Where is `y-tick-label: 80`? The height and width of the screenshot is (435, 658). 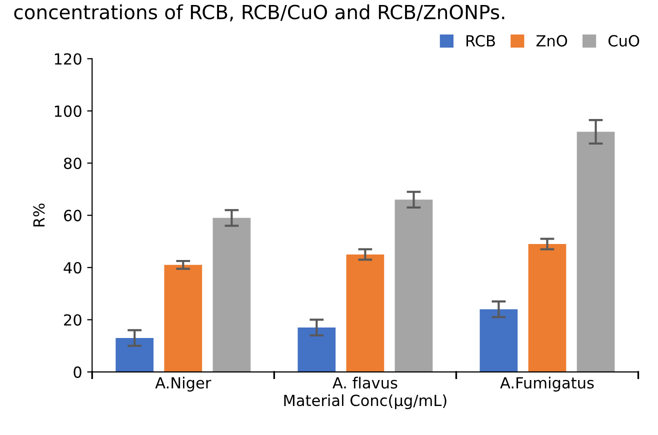
y-tick-label: 80 is located at coordinates (73, 164).